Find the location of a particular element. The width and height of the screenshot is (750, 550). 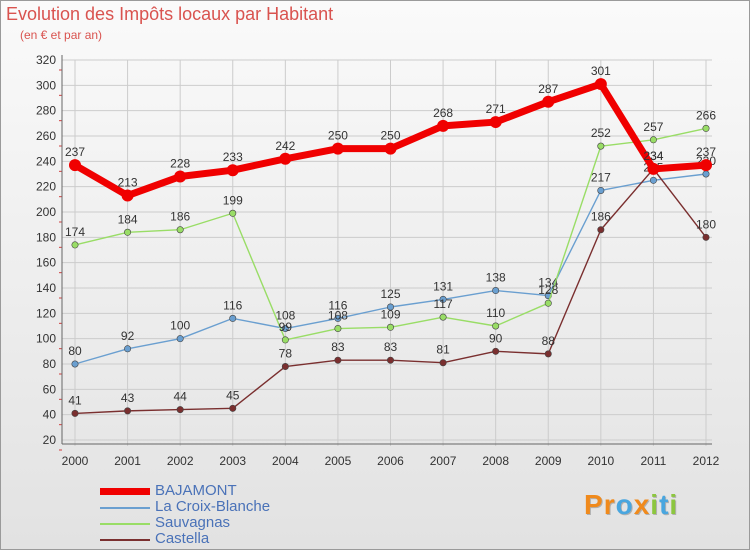

point-la-croix-blanche-2004 is located at coordinates (285, 329).